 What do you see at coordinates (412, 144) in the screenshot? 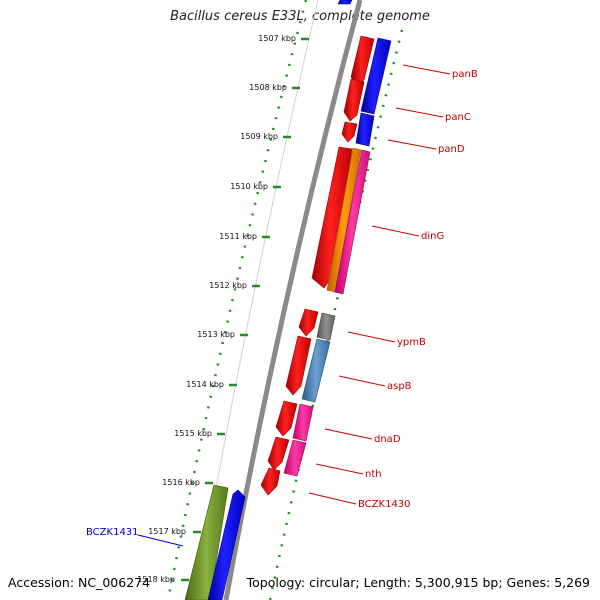
I see `leader-panD` at bounding box center [412, 144].